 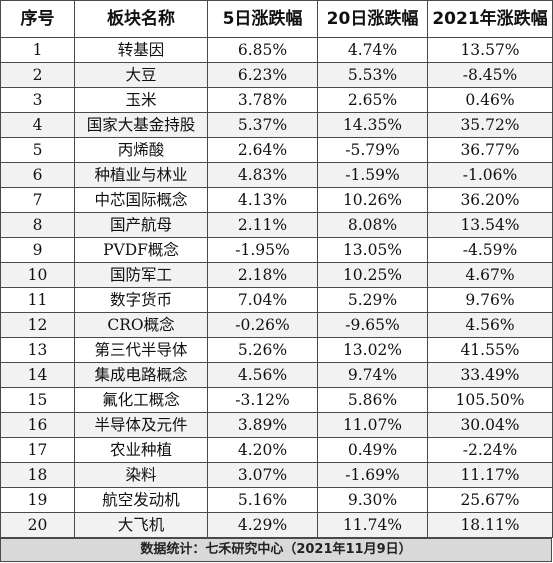 I want to click on cell-index: 3, so click(x=37, y=100).